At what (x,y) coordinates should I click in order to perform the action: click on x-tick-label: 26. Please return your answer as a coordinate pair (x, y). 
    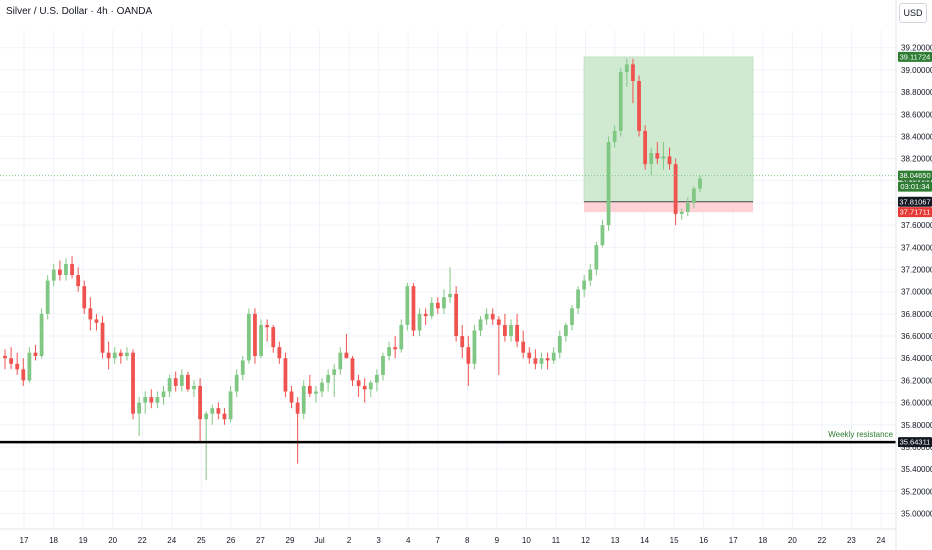
    Looking at the image, I should click on (230, 540).